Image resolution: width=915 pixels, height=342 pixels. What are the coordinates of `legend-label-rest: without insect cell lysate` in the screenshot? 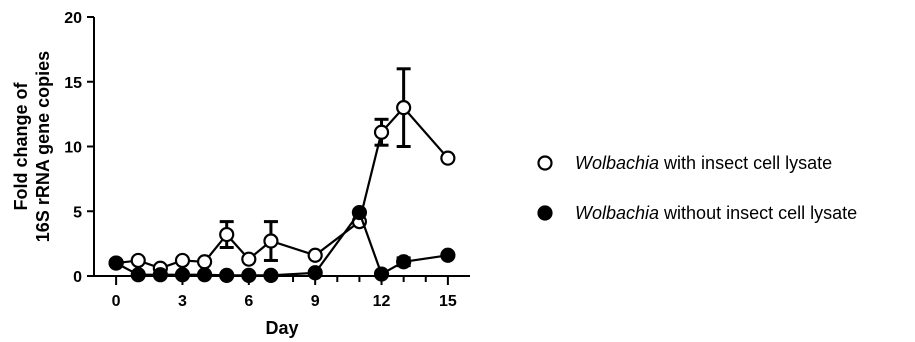 It's located at (758, 213).